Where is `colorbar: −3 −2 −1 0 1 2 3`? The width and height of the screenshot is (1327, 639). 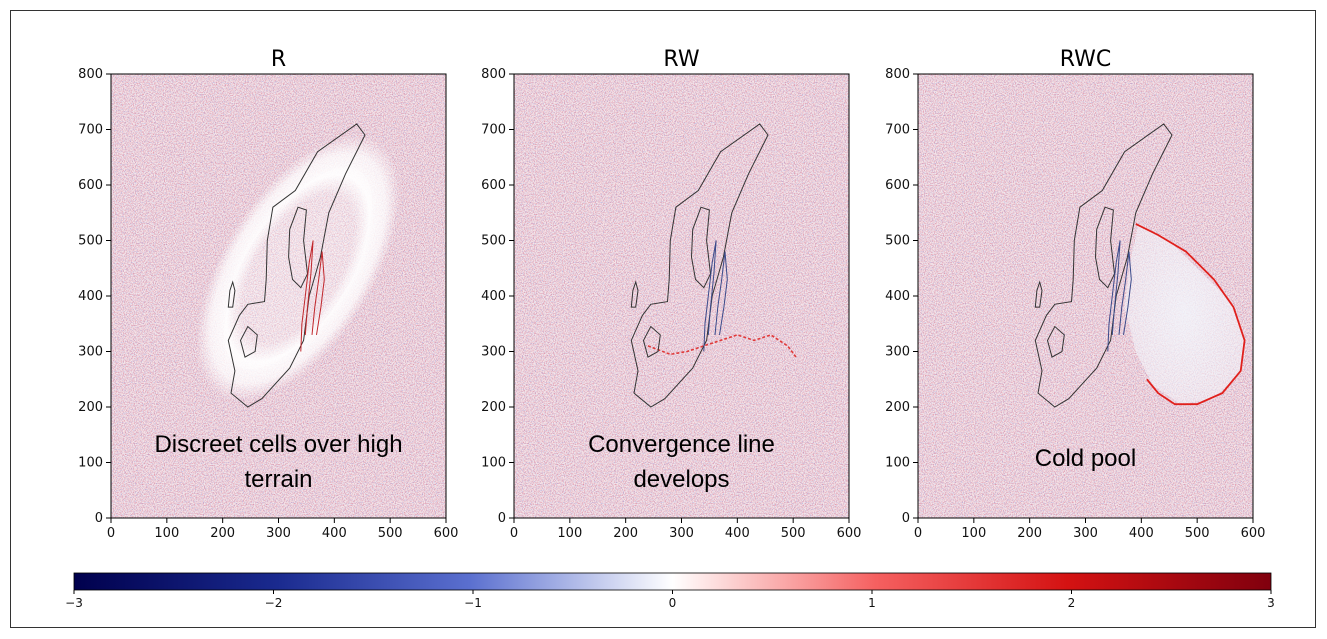 colorbar: −3 −2 −1 0 1 2 3 is located at coordinates (670, 591).